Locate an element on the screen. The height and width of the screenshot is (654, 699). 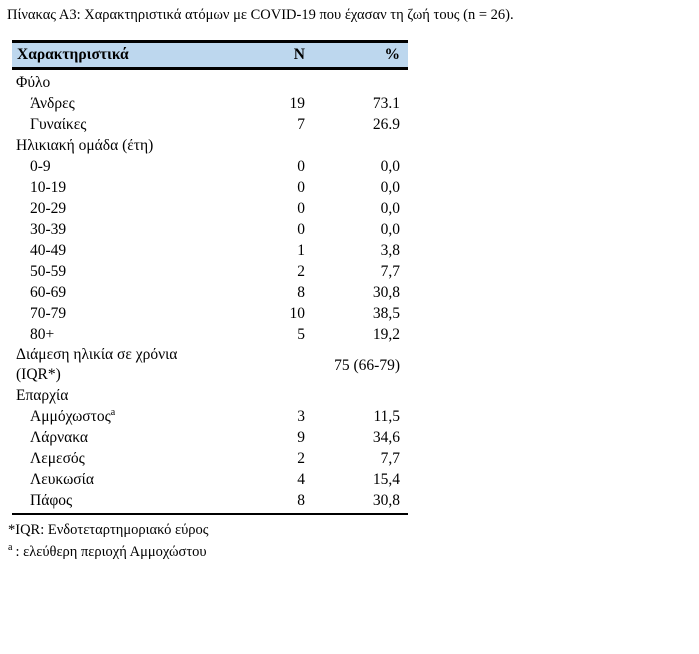
col-header-n: N is located at coordinates (299, 54).